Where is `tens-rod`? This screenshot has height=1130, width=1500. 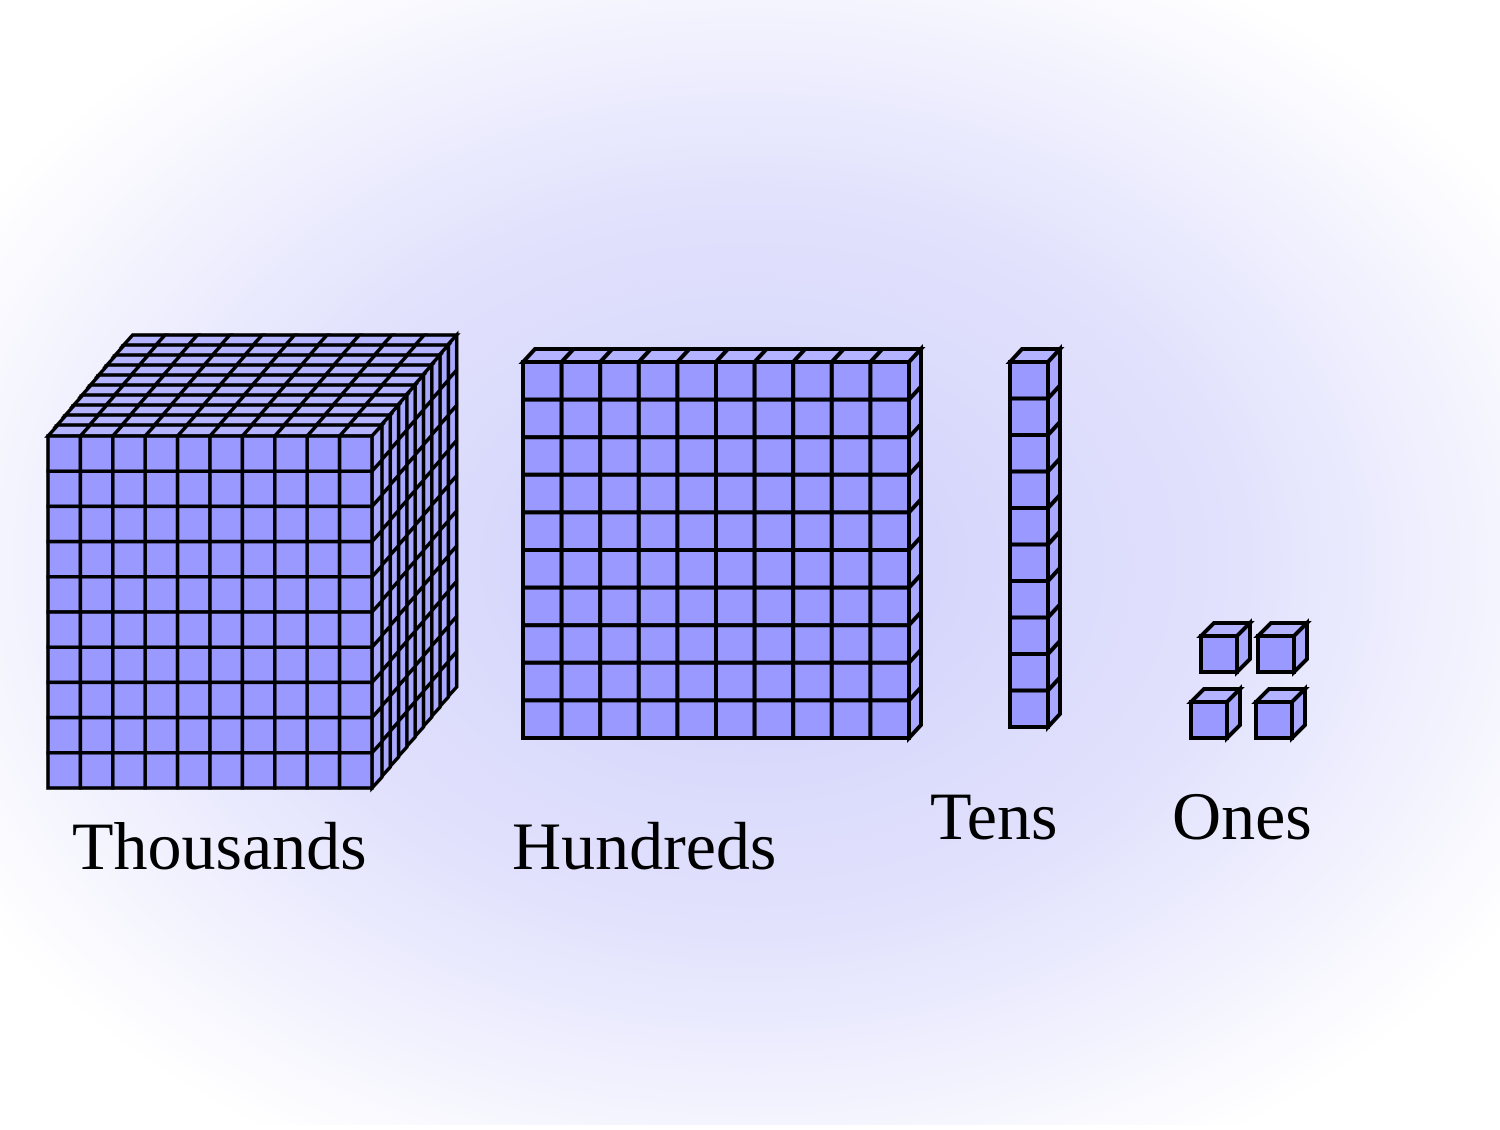
tens-rod is located at coordinates (1035, 538).